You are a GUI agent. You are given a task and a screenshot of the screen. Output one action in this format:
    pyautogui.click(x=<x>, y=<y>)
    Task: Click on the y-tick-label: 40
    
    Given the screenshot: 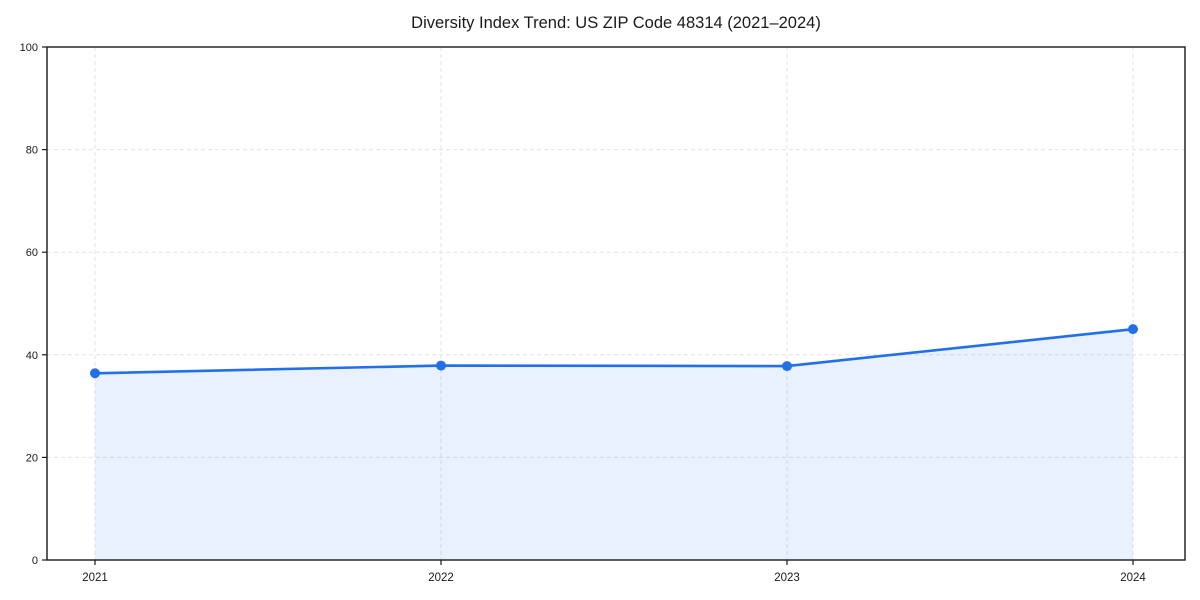 What is the action you would take?
    pyautogui.click(x=32, y=356)
    